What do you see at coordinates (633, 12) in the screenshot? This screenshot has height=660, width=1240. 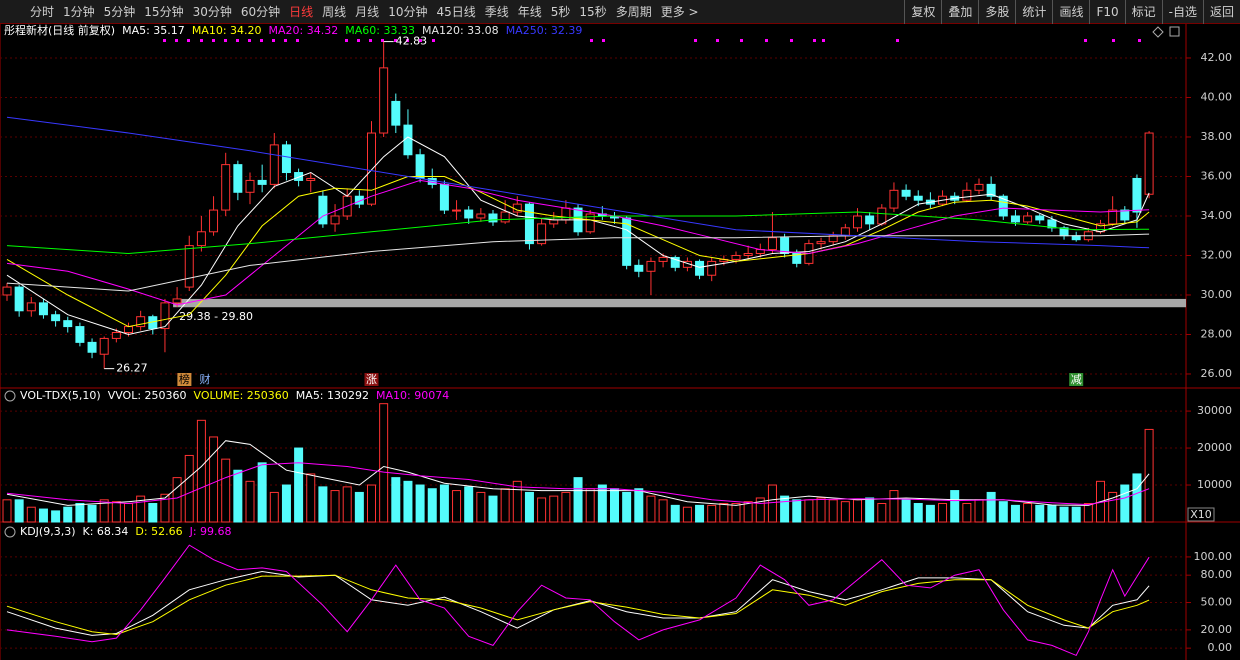 I see `period-tab: 多周期` at bounding box center [633, 12].